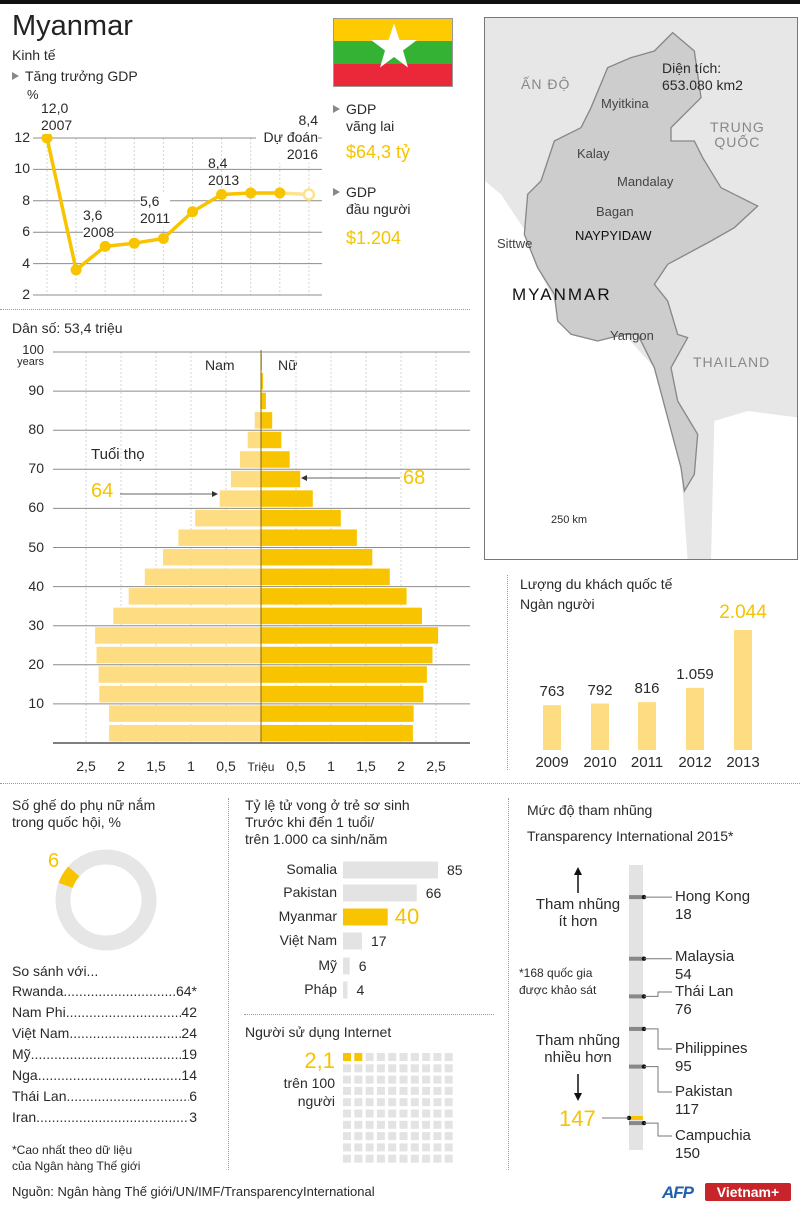 Image resolution: width=800 pixels, height=1210 pixels. Describe the element at coordinates (104, 1054) in the screenshot. I see `compare-row: Mỹ 19` at that location.